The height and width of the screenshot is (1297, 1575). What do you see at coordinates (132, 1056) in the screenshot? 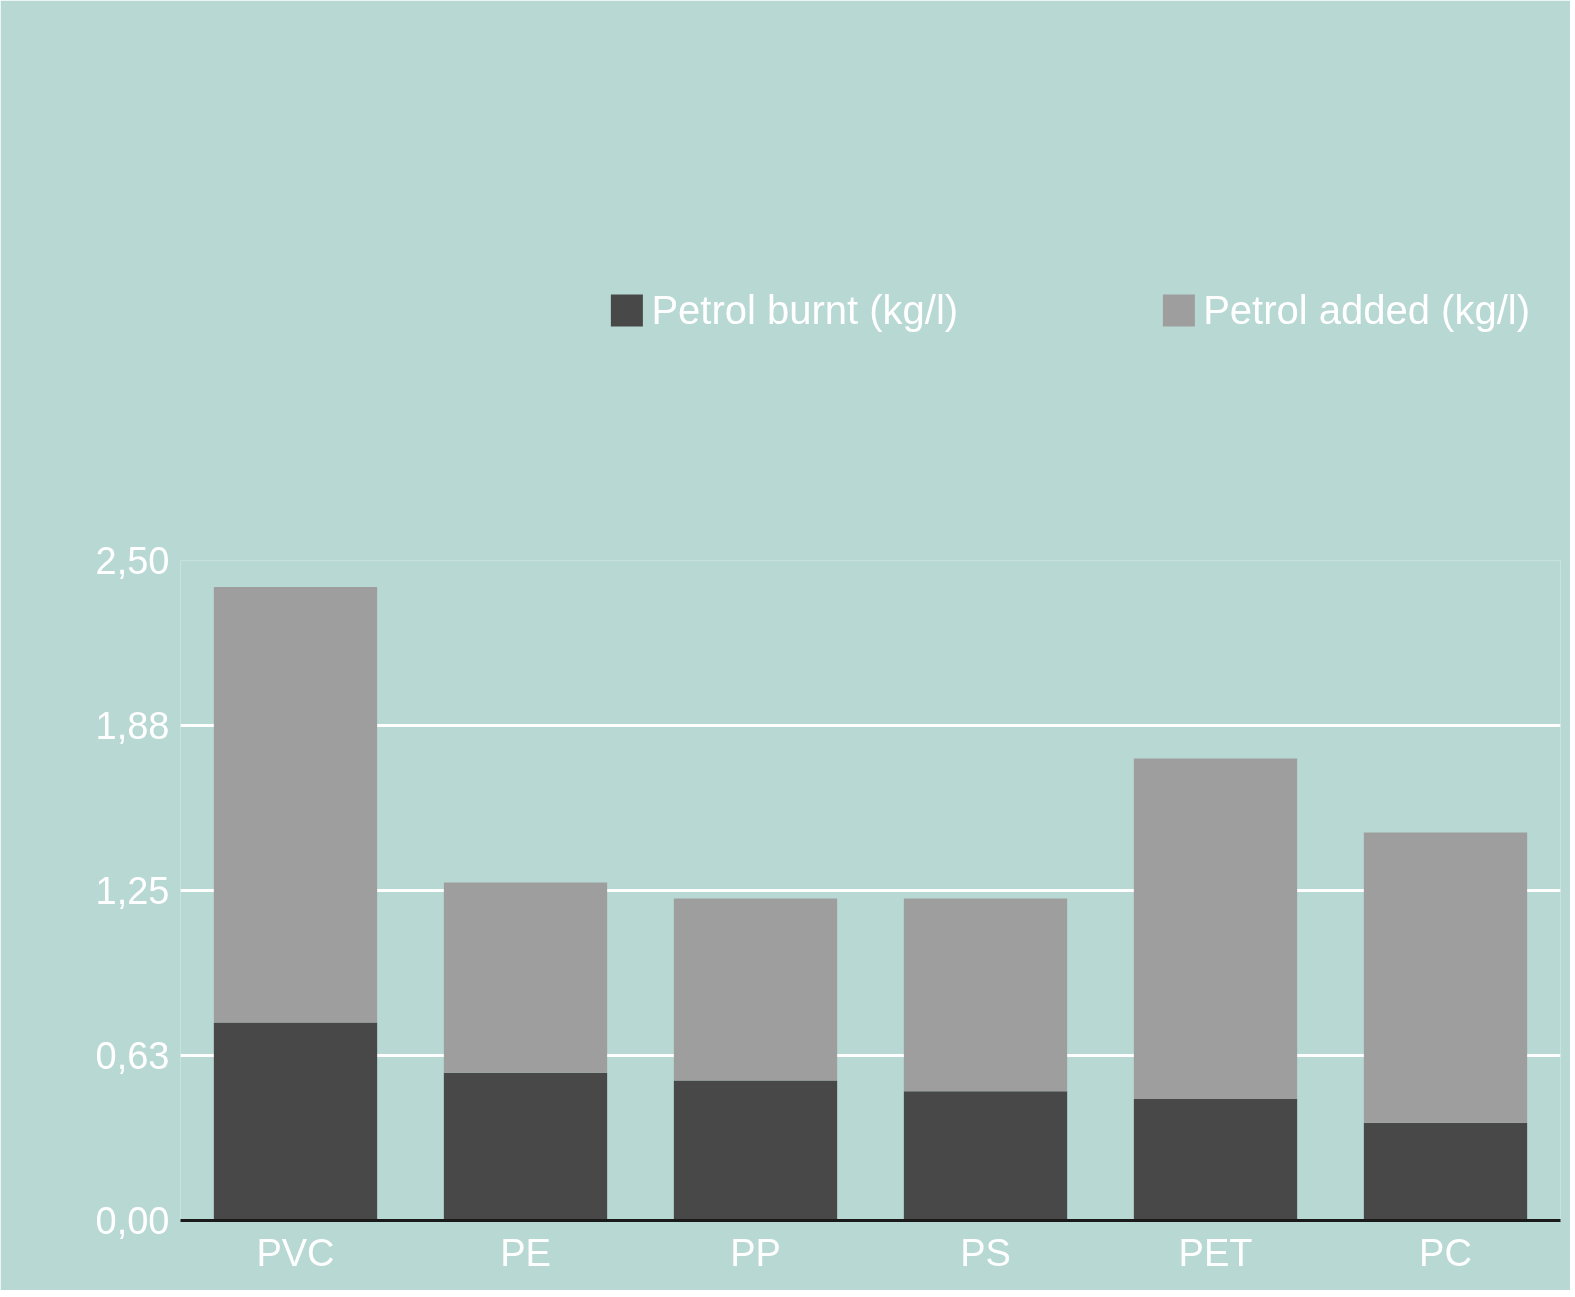
I see `y-tick-label: 0,63` at bounding box center [132, 1056].